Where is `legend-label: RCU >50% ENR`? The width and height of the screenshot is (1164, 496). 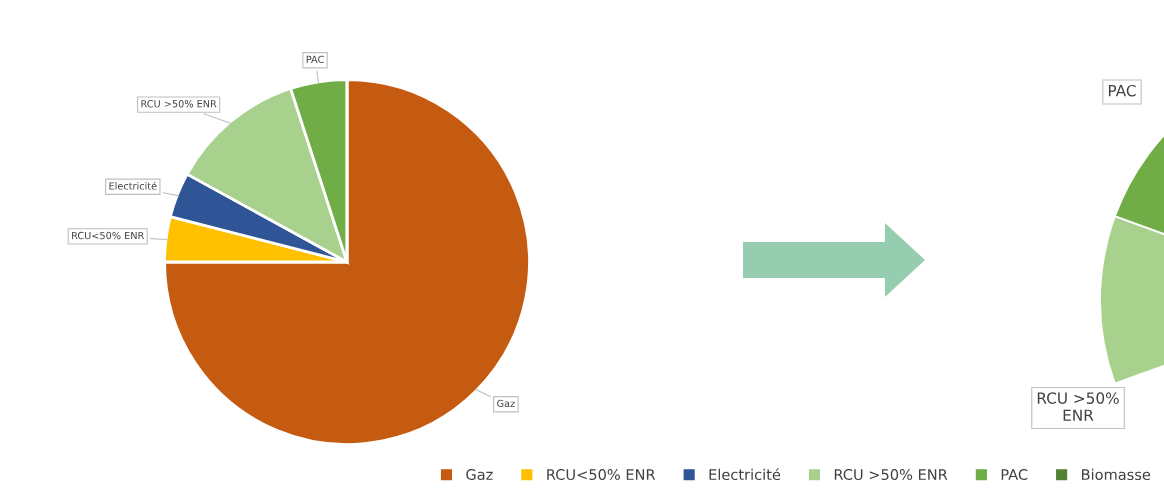
legend-label: RCU >50% ENR is located at coordinates (891, 475).